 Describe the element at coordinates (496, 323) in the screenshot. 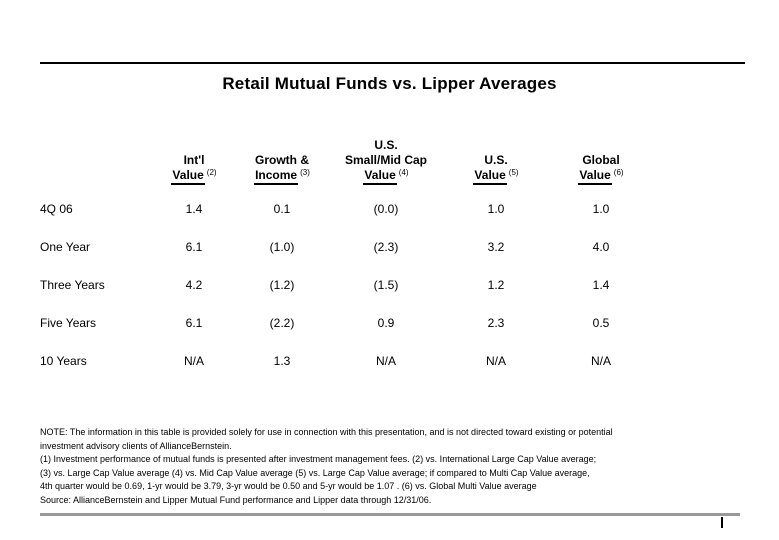

I see `data-cell: 2.3` at that location.